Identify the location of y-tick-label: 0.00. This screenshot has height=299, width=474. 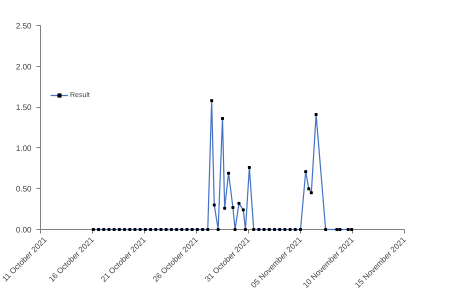
(24, 230).